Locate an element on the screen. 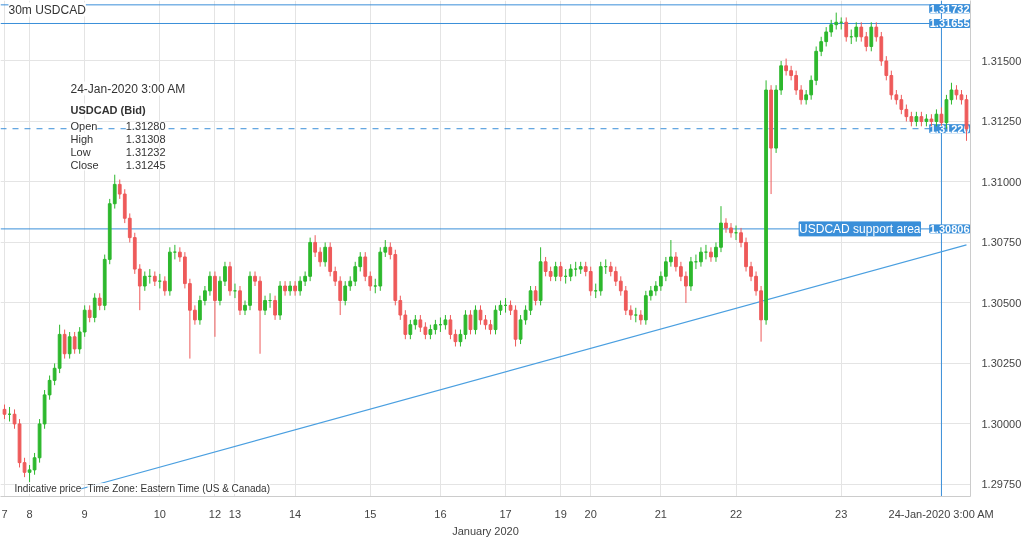 The image size is (1024, 539). y-tick-label: 1.30000 is located at coordinates (1001, 423).